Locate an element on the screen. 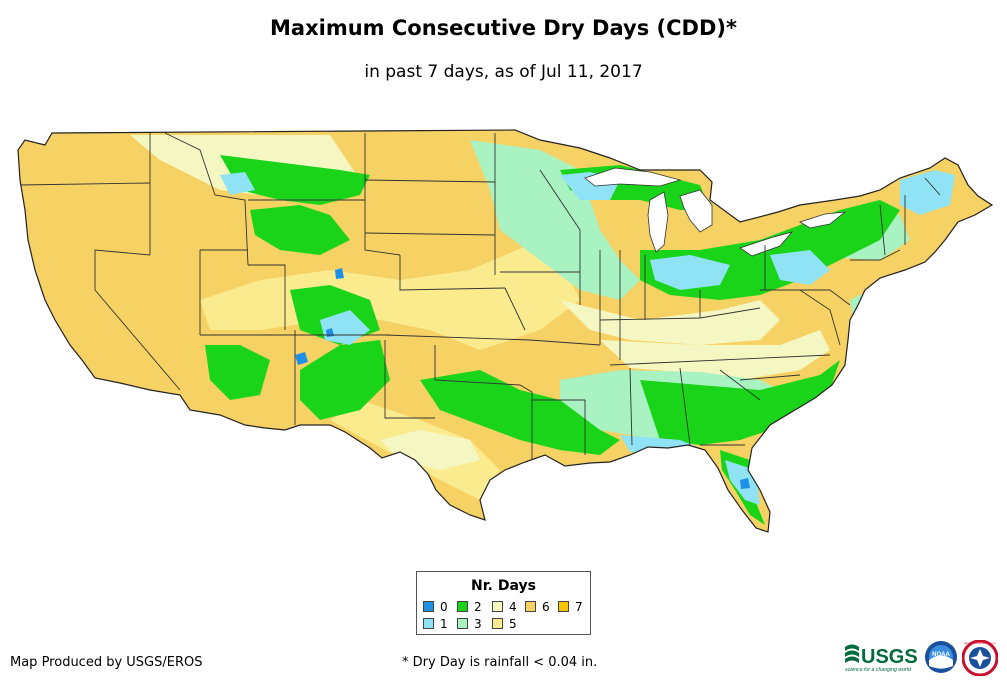 This screenshot has width=1007, height=691. legend-label-2: 2 is located at coordinates (478, 607).